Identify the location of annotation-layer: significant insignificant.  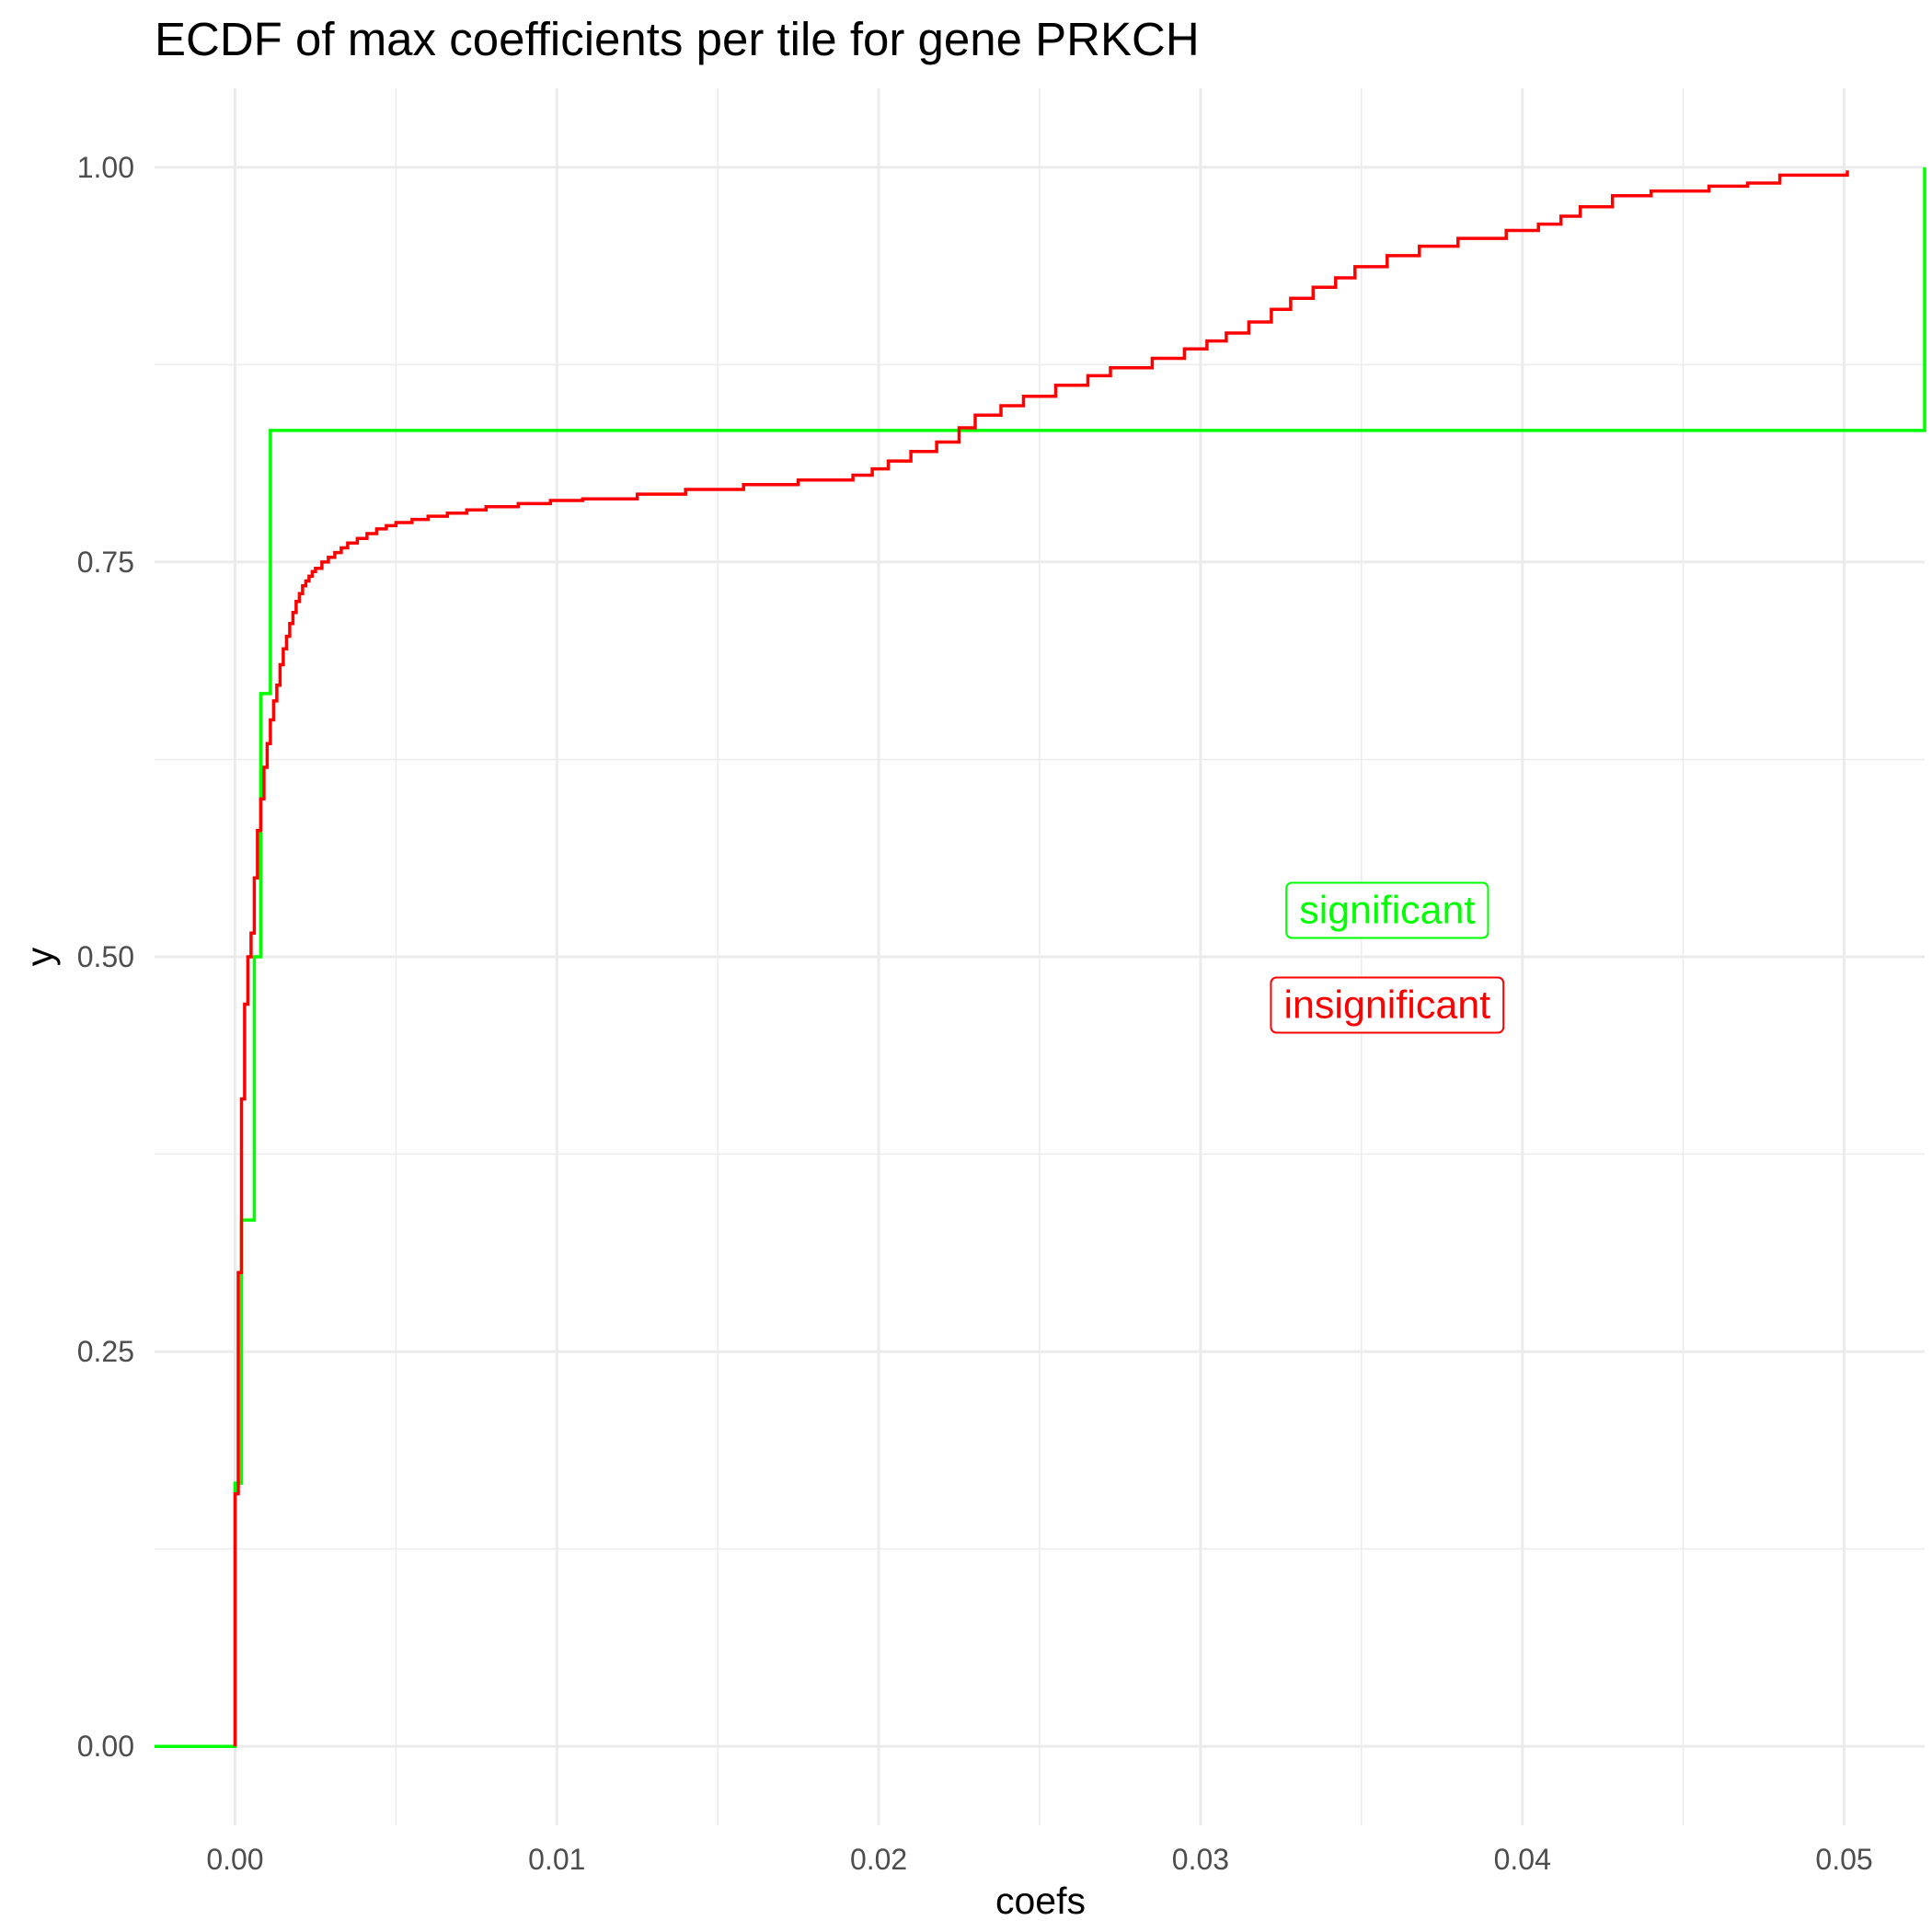
(1387, 957).